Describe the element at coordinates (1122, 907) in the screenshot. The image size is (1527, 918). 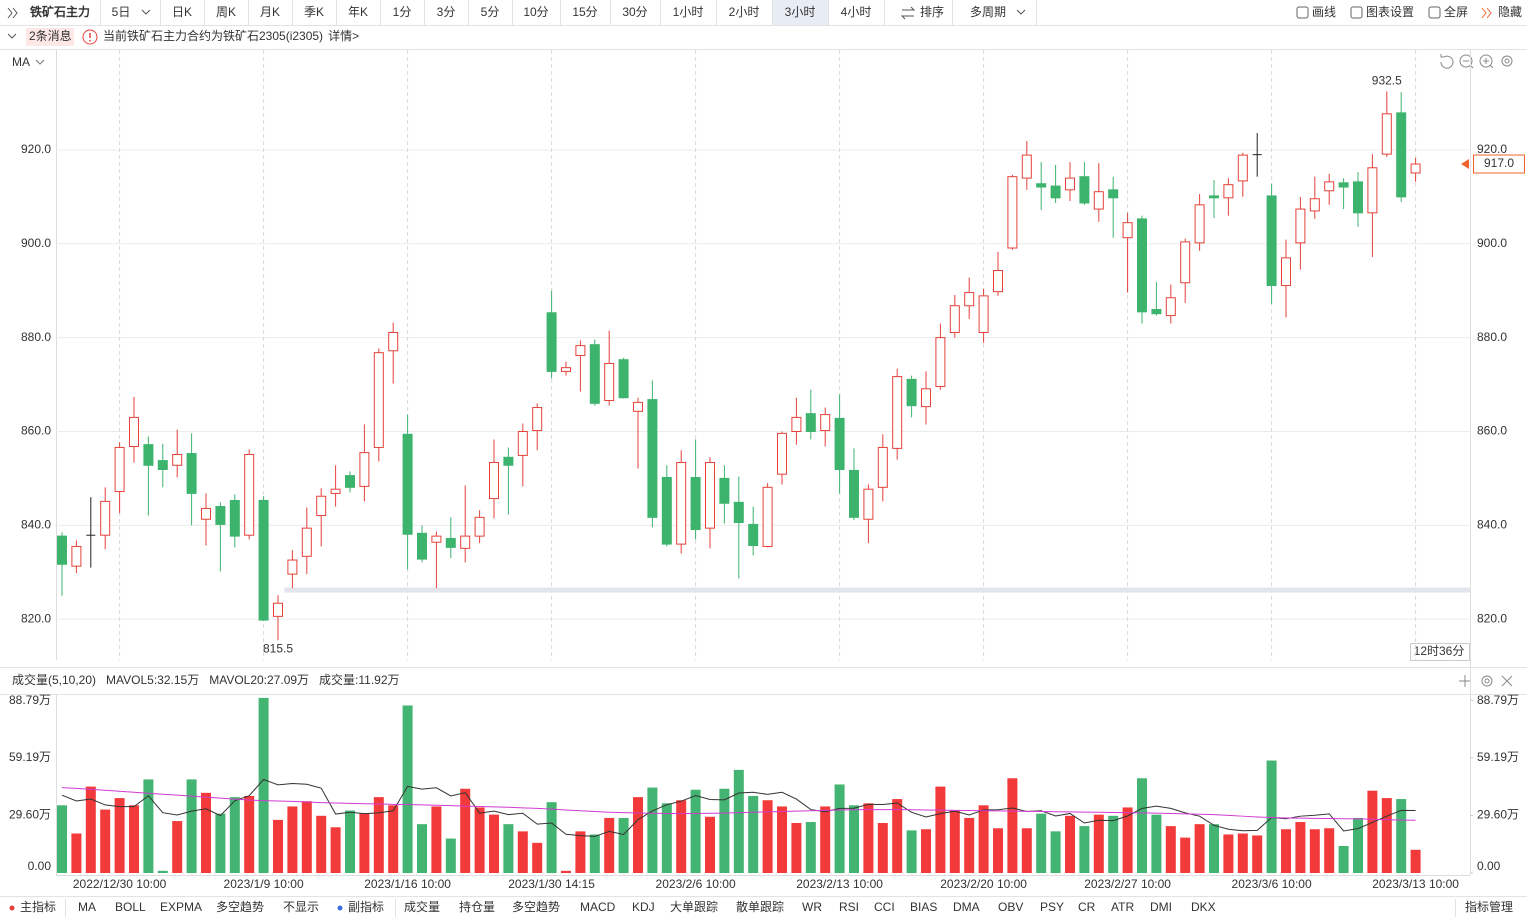
I see `indicator-tab: ATR` at that location.